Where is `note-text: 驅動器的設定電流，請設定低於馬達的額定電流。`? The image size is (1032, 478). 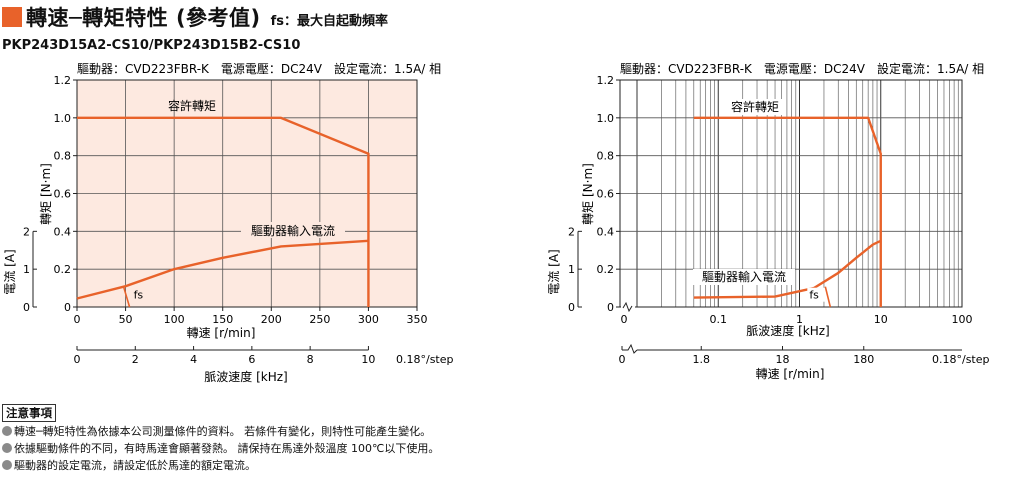 note-text: 驅動器的設定電流，請設定低於馬達的額定電流。 is located at coordinates (135, 465).